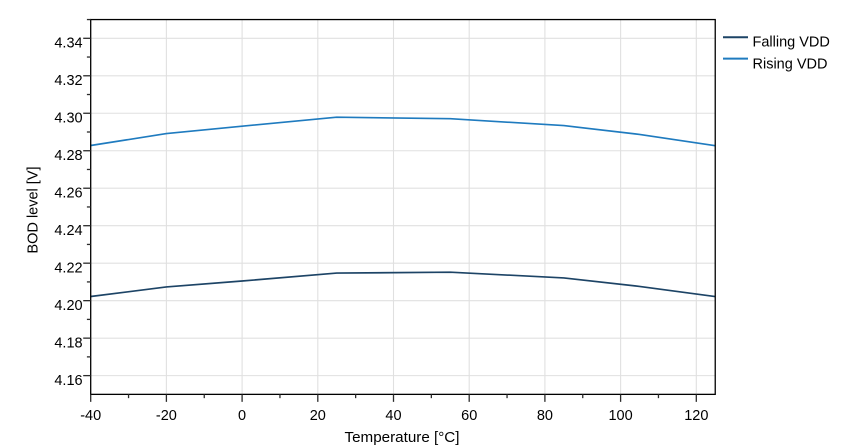 Image resolution: width=860 pixels, height=447 pixels. Describe the element at coordinates (68, 156) in the screenshot. I see `svg-text: 4.28` at that location.